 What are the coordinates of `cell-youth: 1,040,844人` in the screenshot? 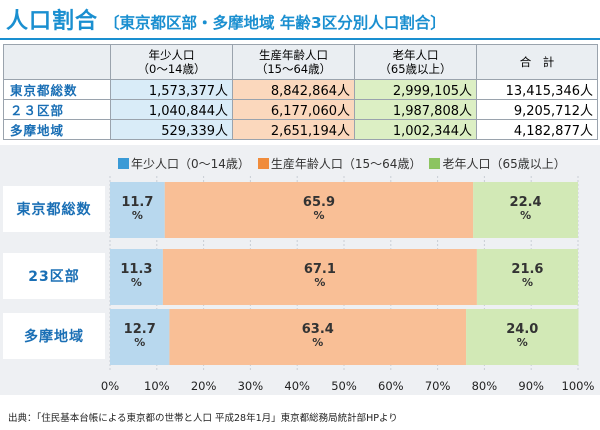 It's located at (171, 109).